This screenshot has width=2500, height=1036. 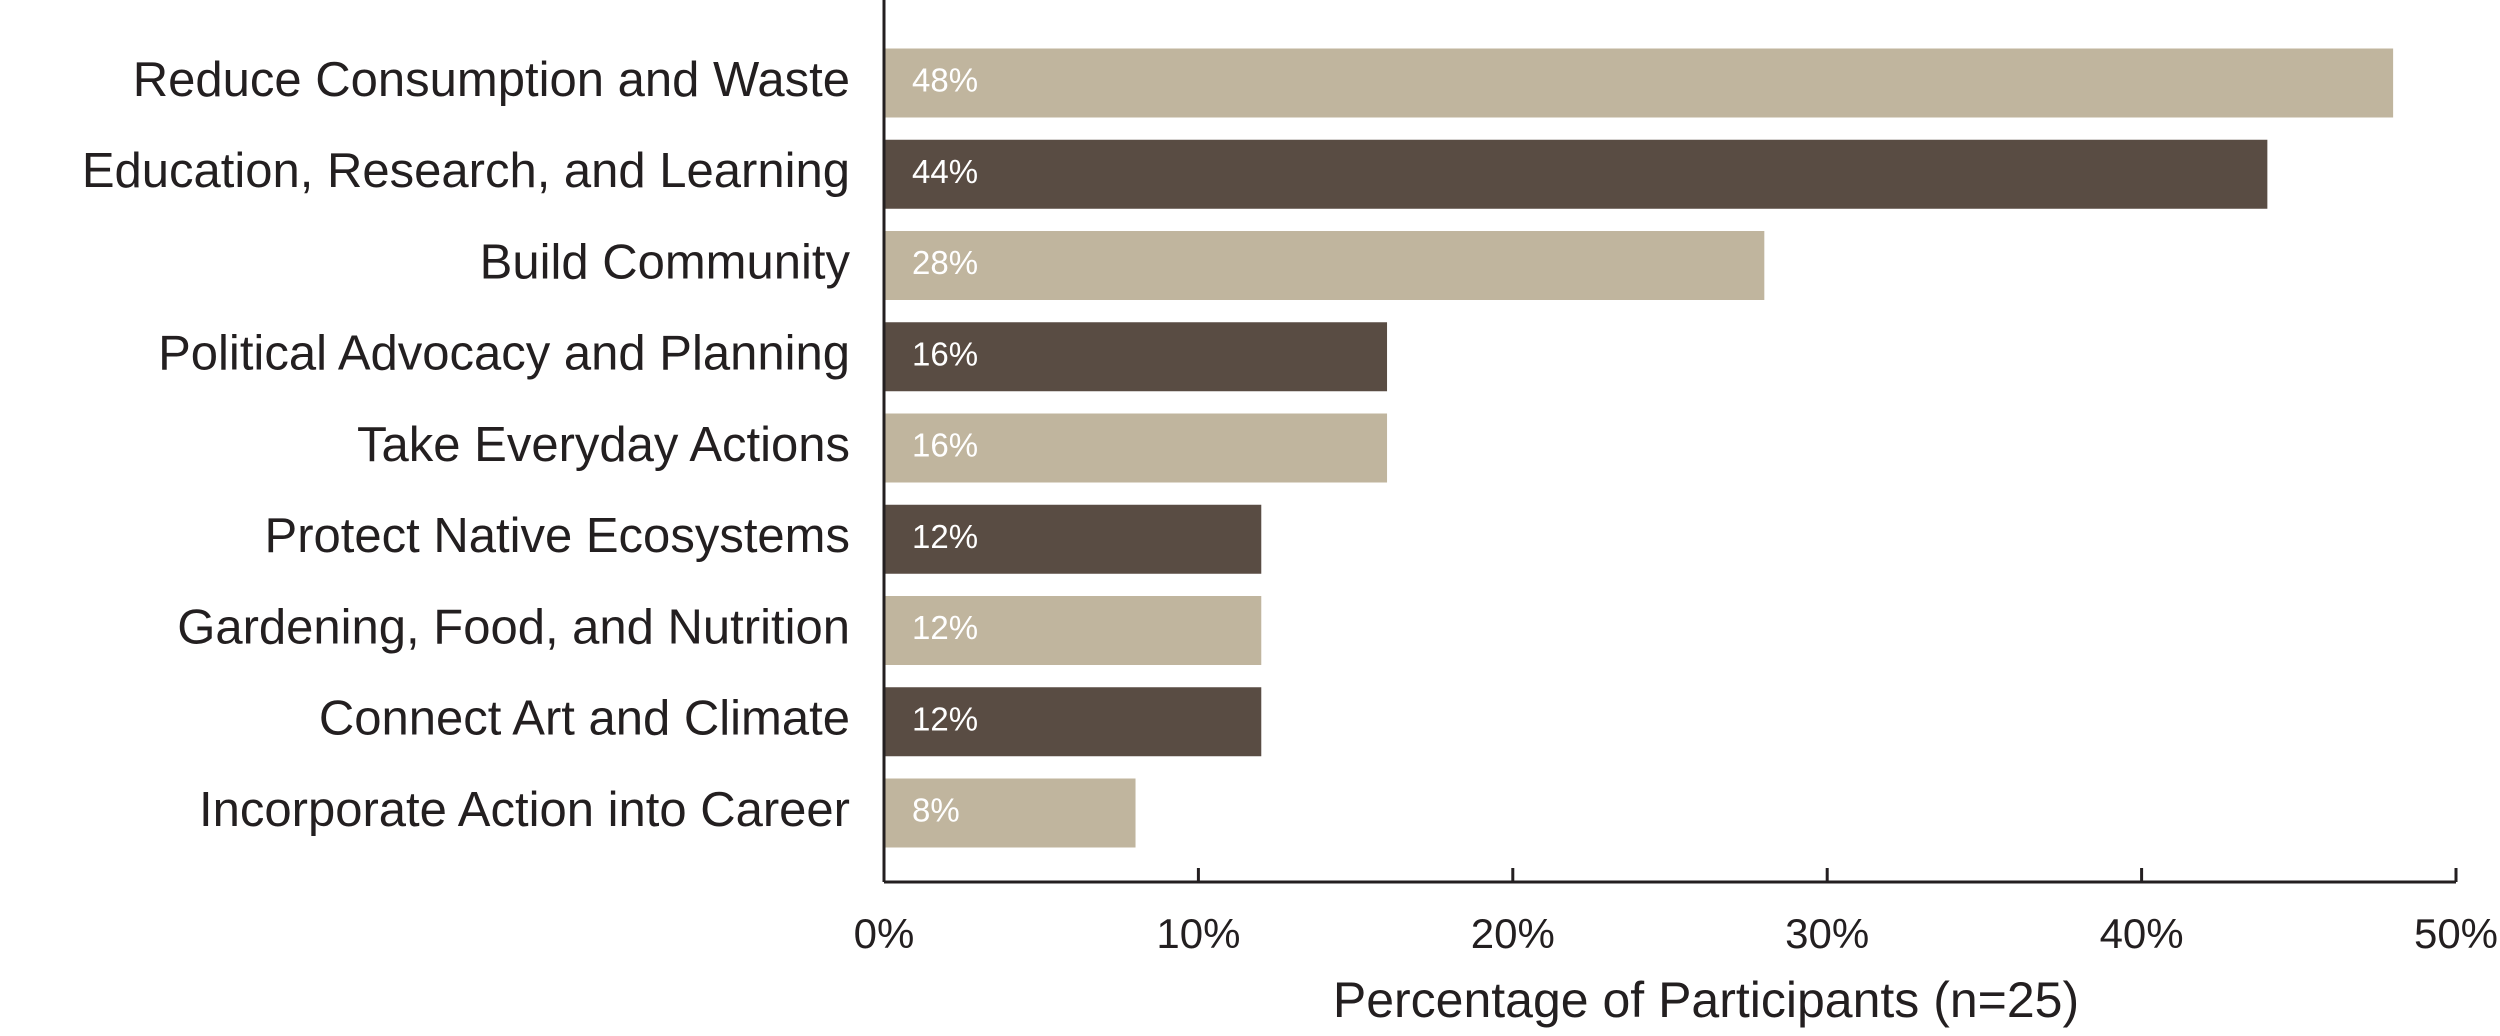 What do you see at coordinates (1676, 912) in the screenshot?
I see `x-axis-ticks: 0% 10% 20% 30% 40% 50%` at bounding box center [1676, 912].